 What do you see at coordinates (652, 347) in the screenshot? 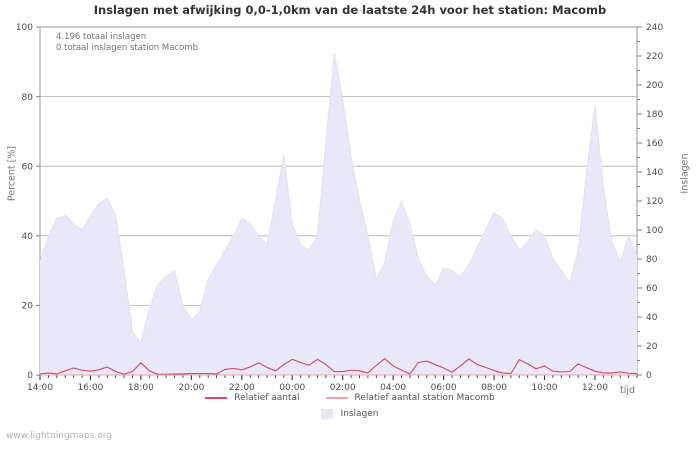
I see `y-tick-label-right: 20` at bounding box center [652, 347].